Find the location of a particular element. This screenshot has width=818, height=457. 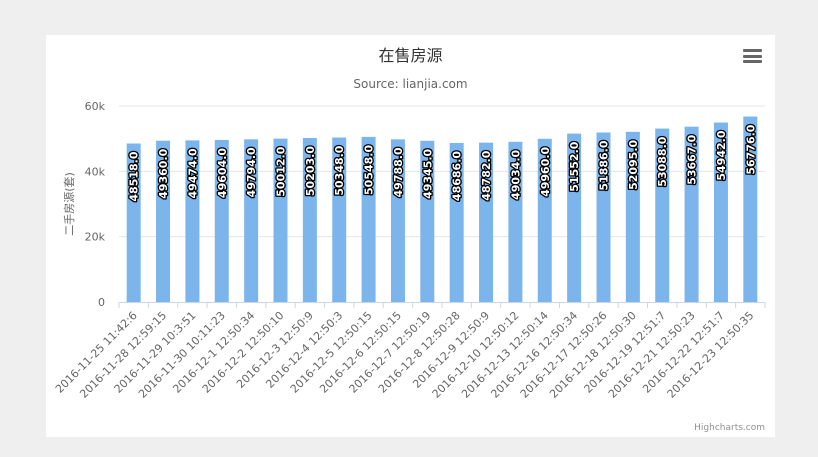

chart-title: 在售房源 is located at coordinates (410, 55).